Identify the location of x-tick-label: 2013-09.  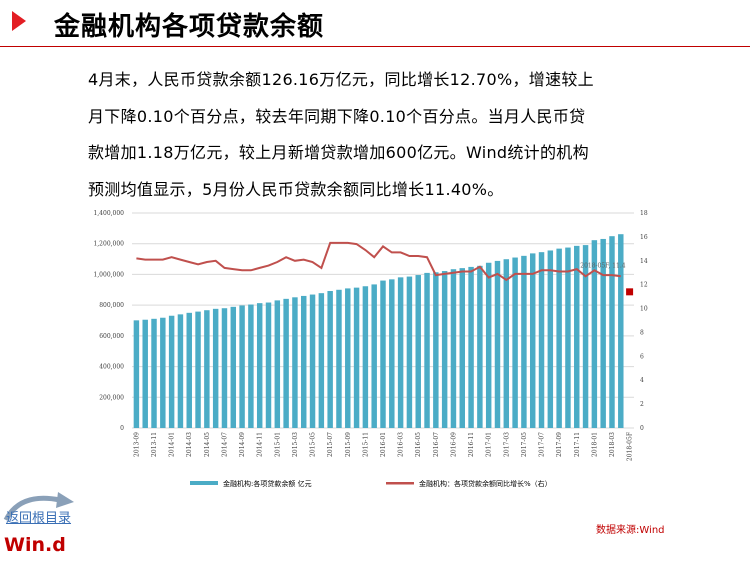
(136, 444).